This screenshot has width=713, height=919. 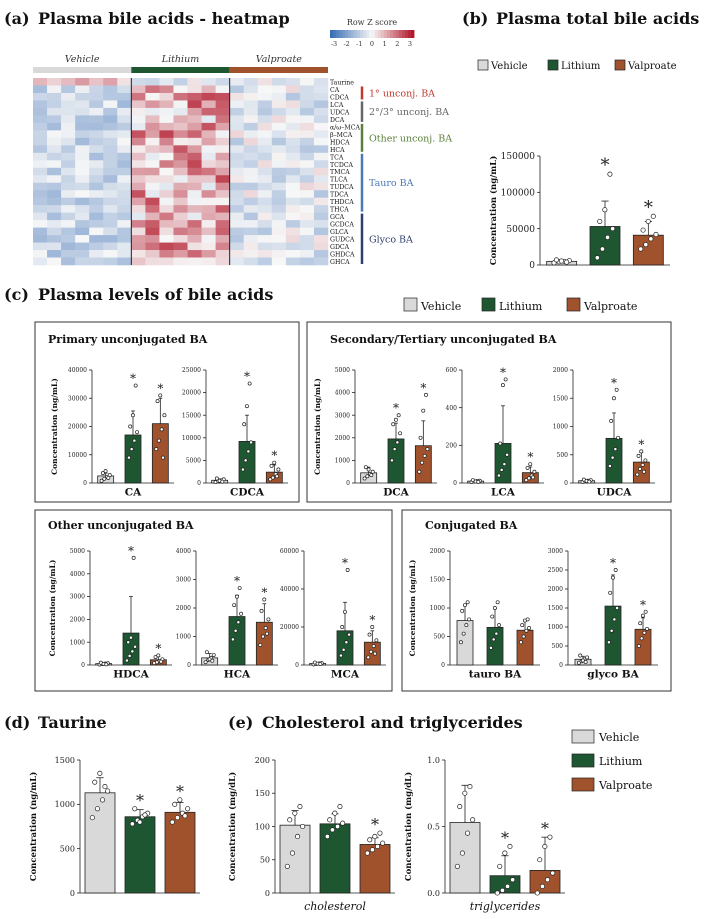 What do you see at coordinates (342, 202) in the screenshot?
I see `heatmap-row-label: THDCA` at bounding box center [342, 202].